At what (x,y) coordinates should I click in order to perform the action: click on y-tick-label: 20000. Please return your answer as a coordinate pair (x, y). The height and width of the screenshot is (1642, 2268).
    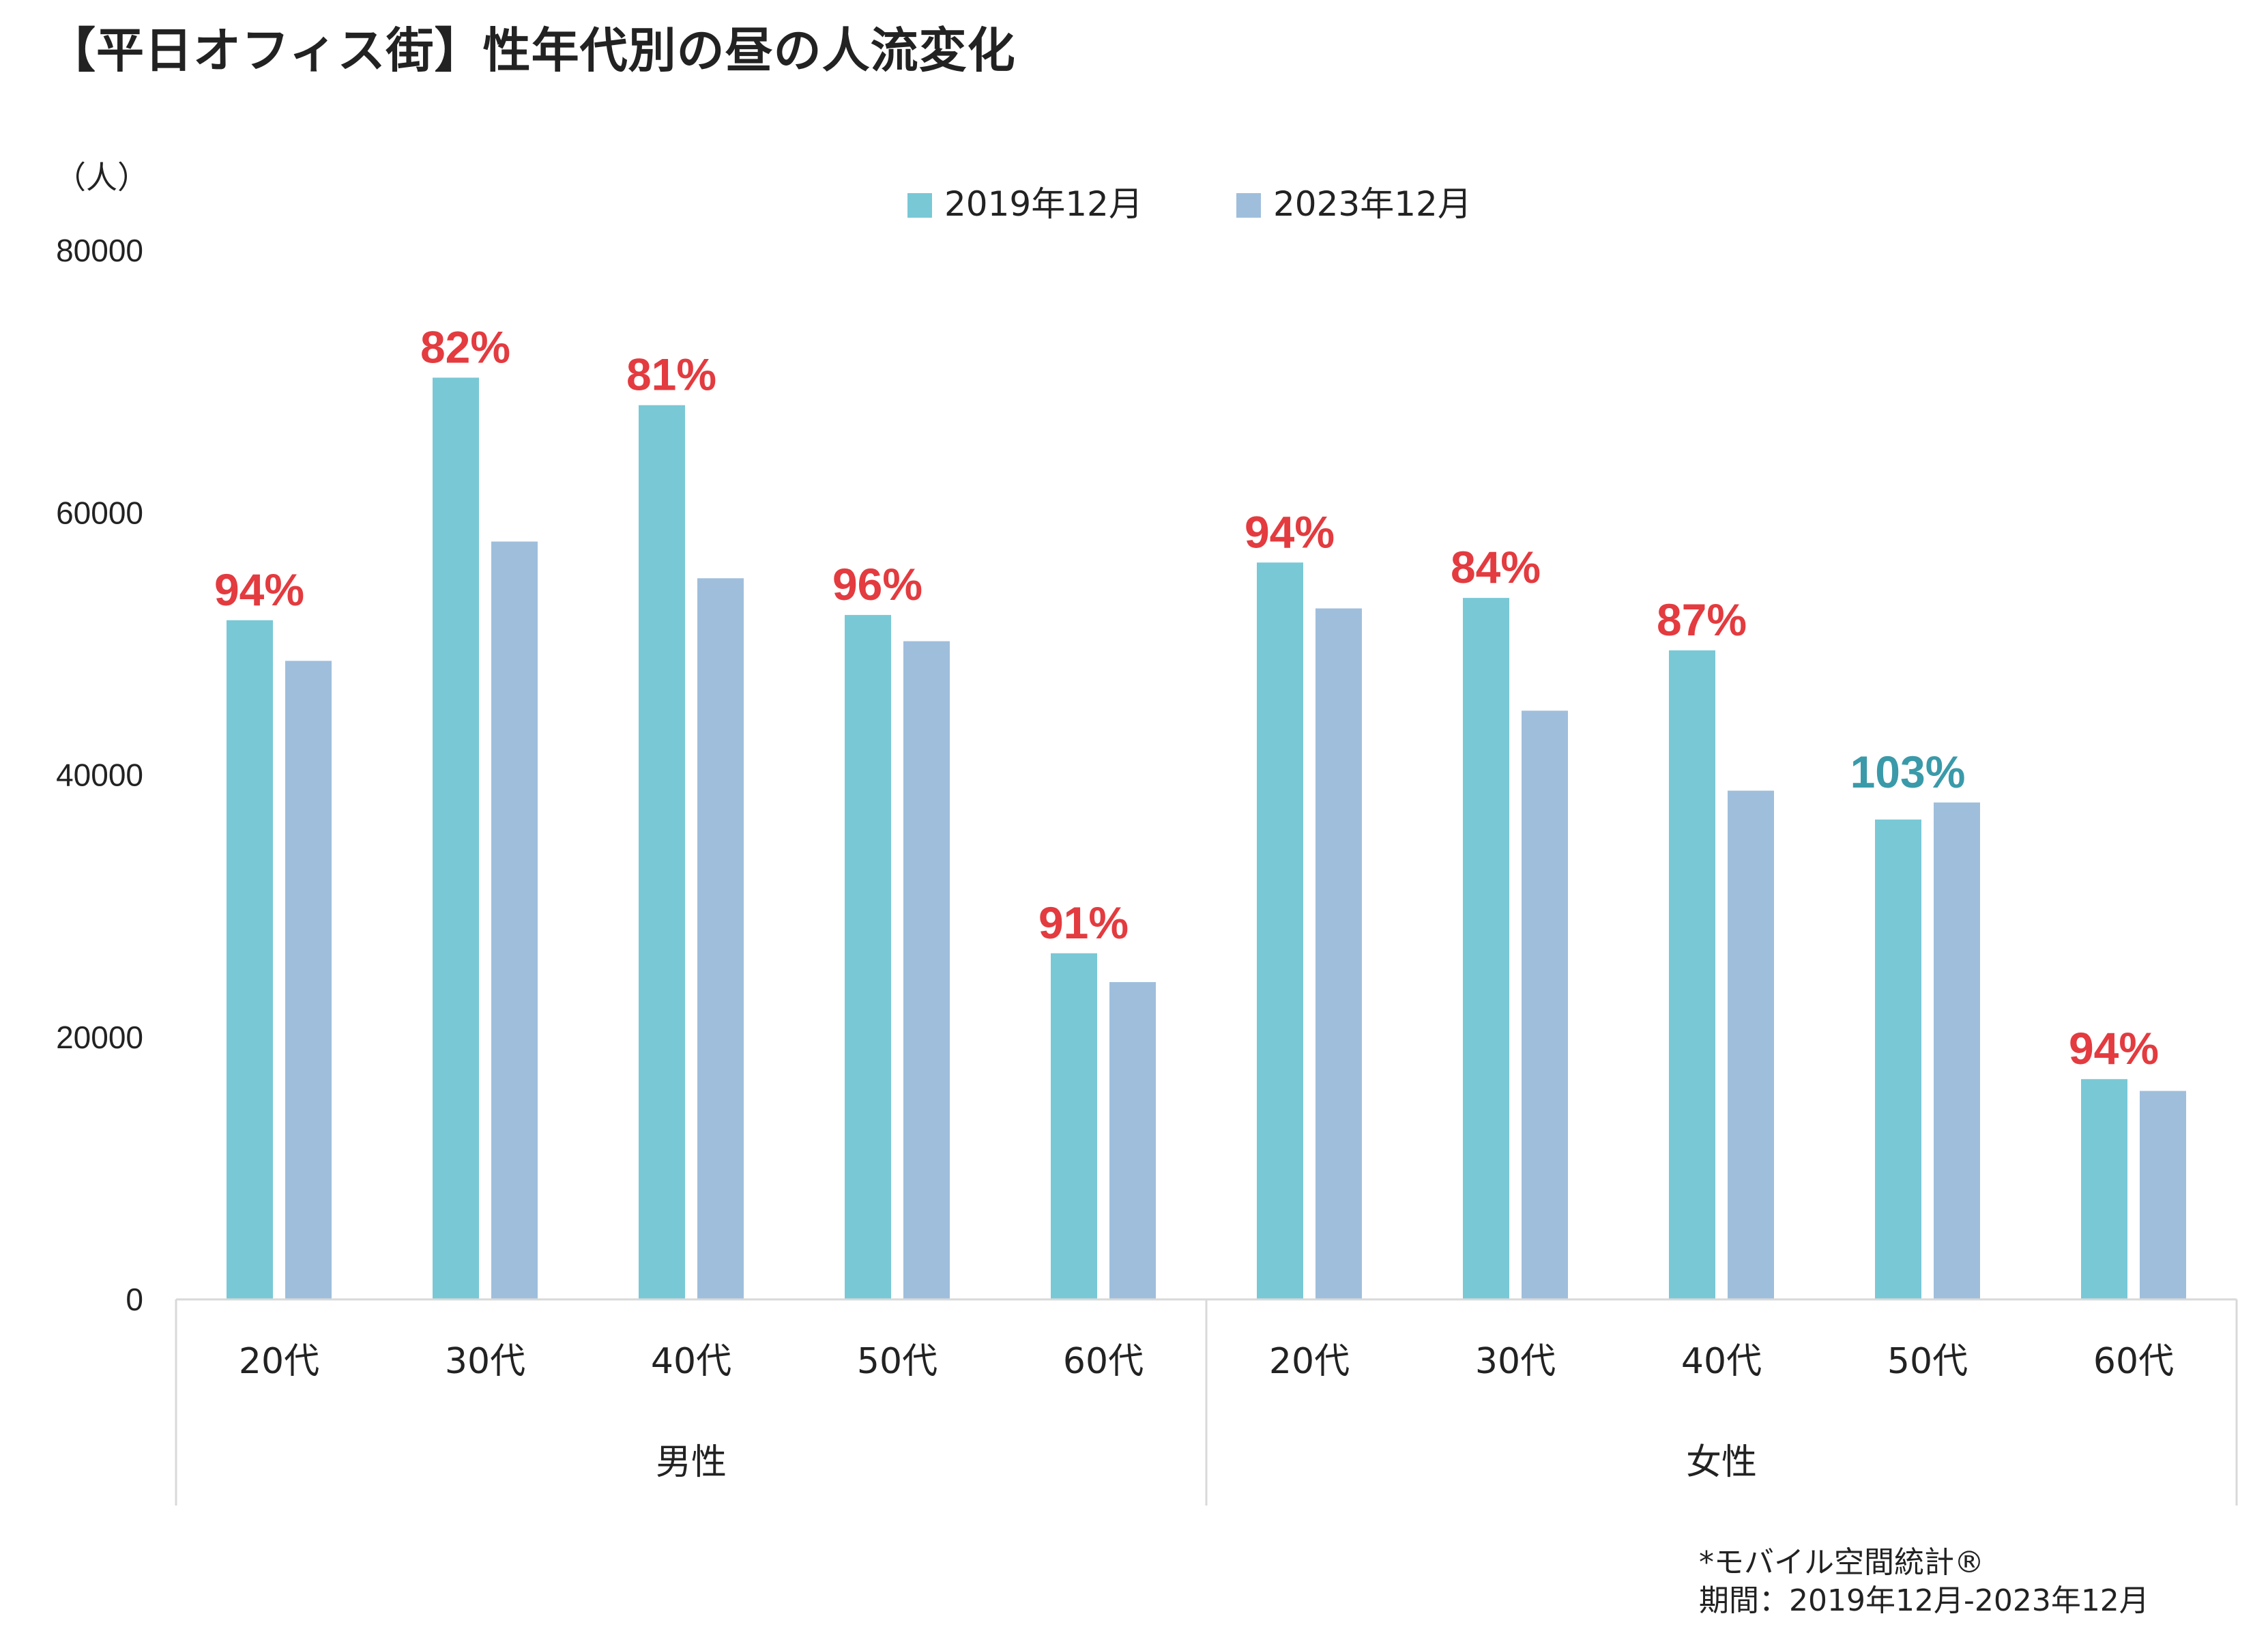
    Looking at the image, I should click on (99, 1038).